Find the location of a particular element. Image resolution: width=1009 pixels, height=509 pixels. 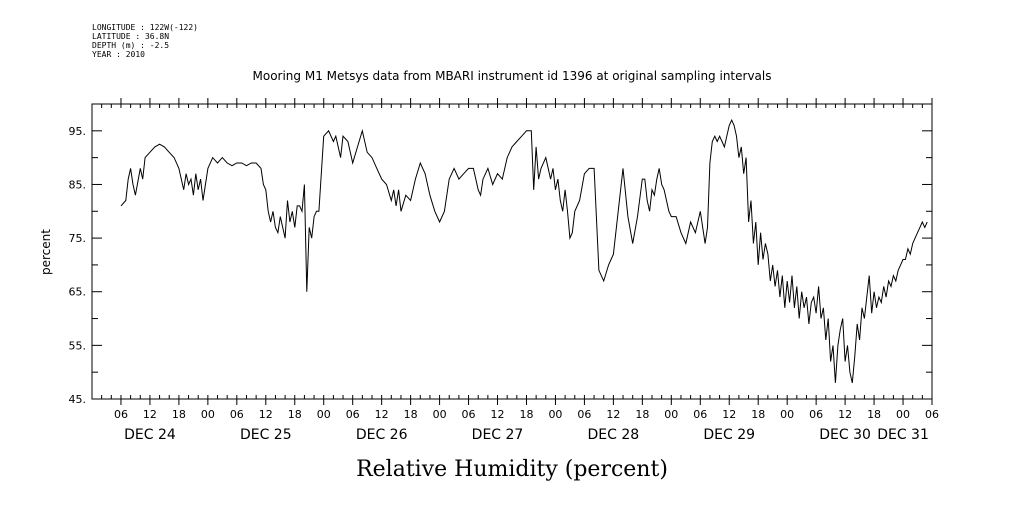

x-day-label: DEC 25 is located at coordinates (266, 435).